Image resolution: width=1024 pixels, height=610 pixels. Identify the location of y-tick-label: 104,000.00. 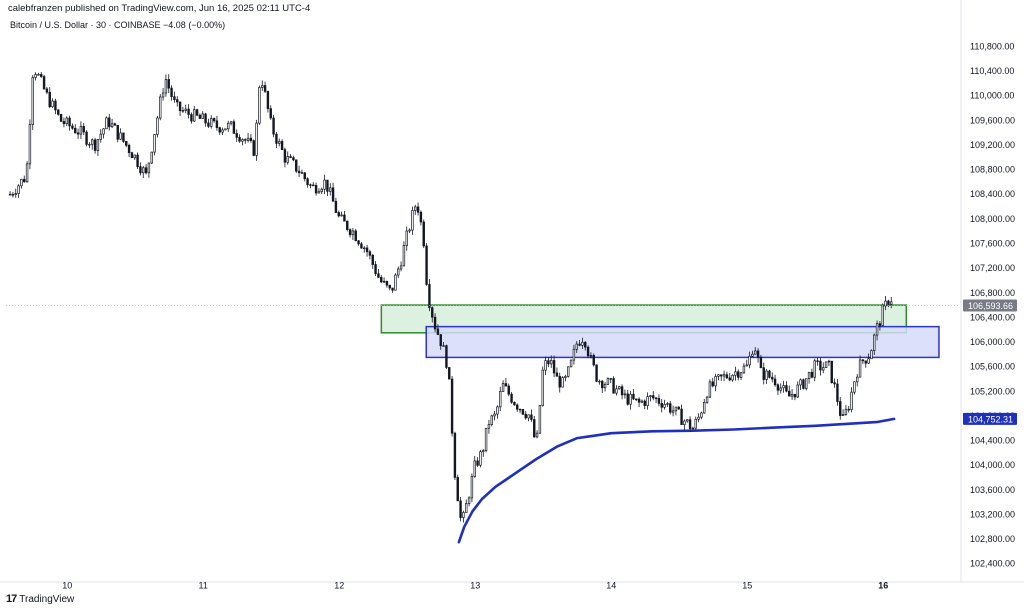
(992, 465).